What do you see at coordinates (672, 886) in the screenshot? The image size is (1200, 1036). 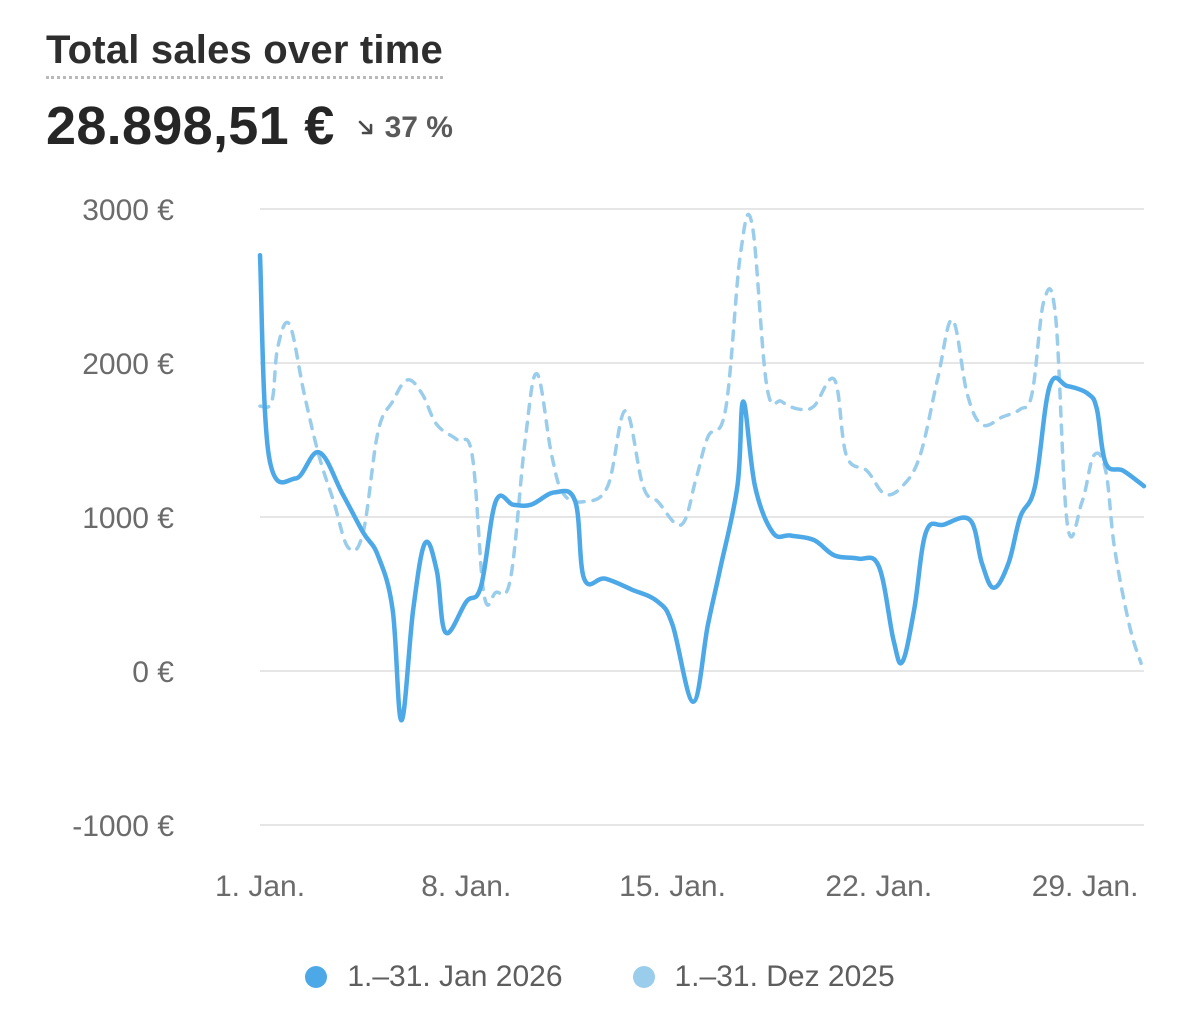 I see `x-tick-label: 15. Jan.` at bounding box center [672, 886].